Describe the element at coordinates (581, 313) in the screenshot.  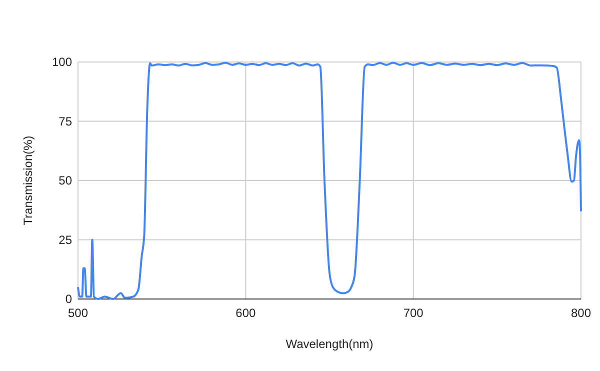
I see `x-tick-label: 800` at that location.